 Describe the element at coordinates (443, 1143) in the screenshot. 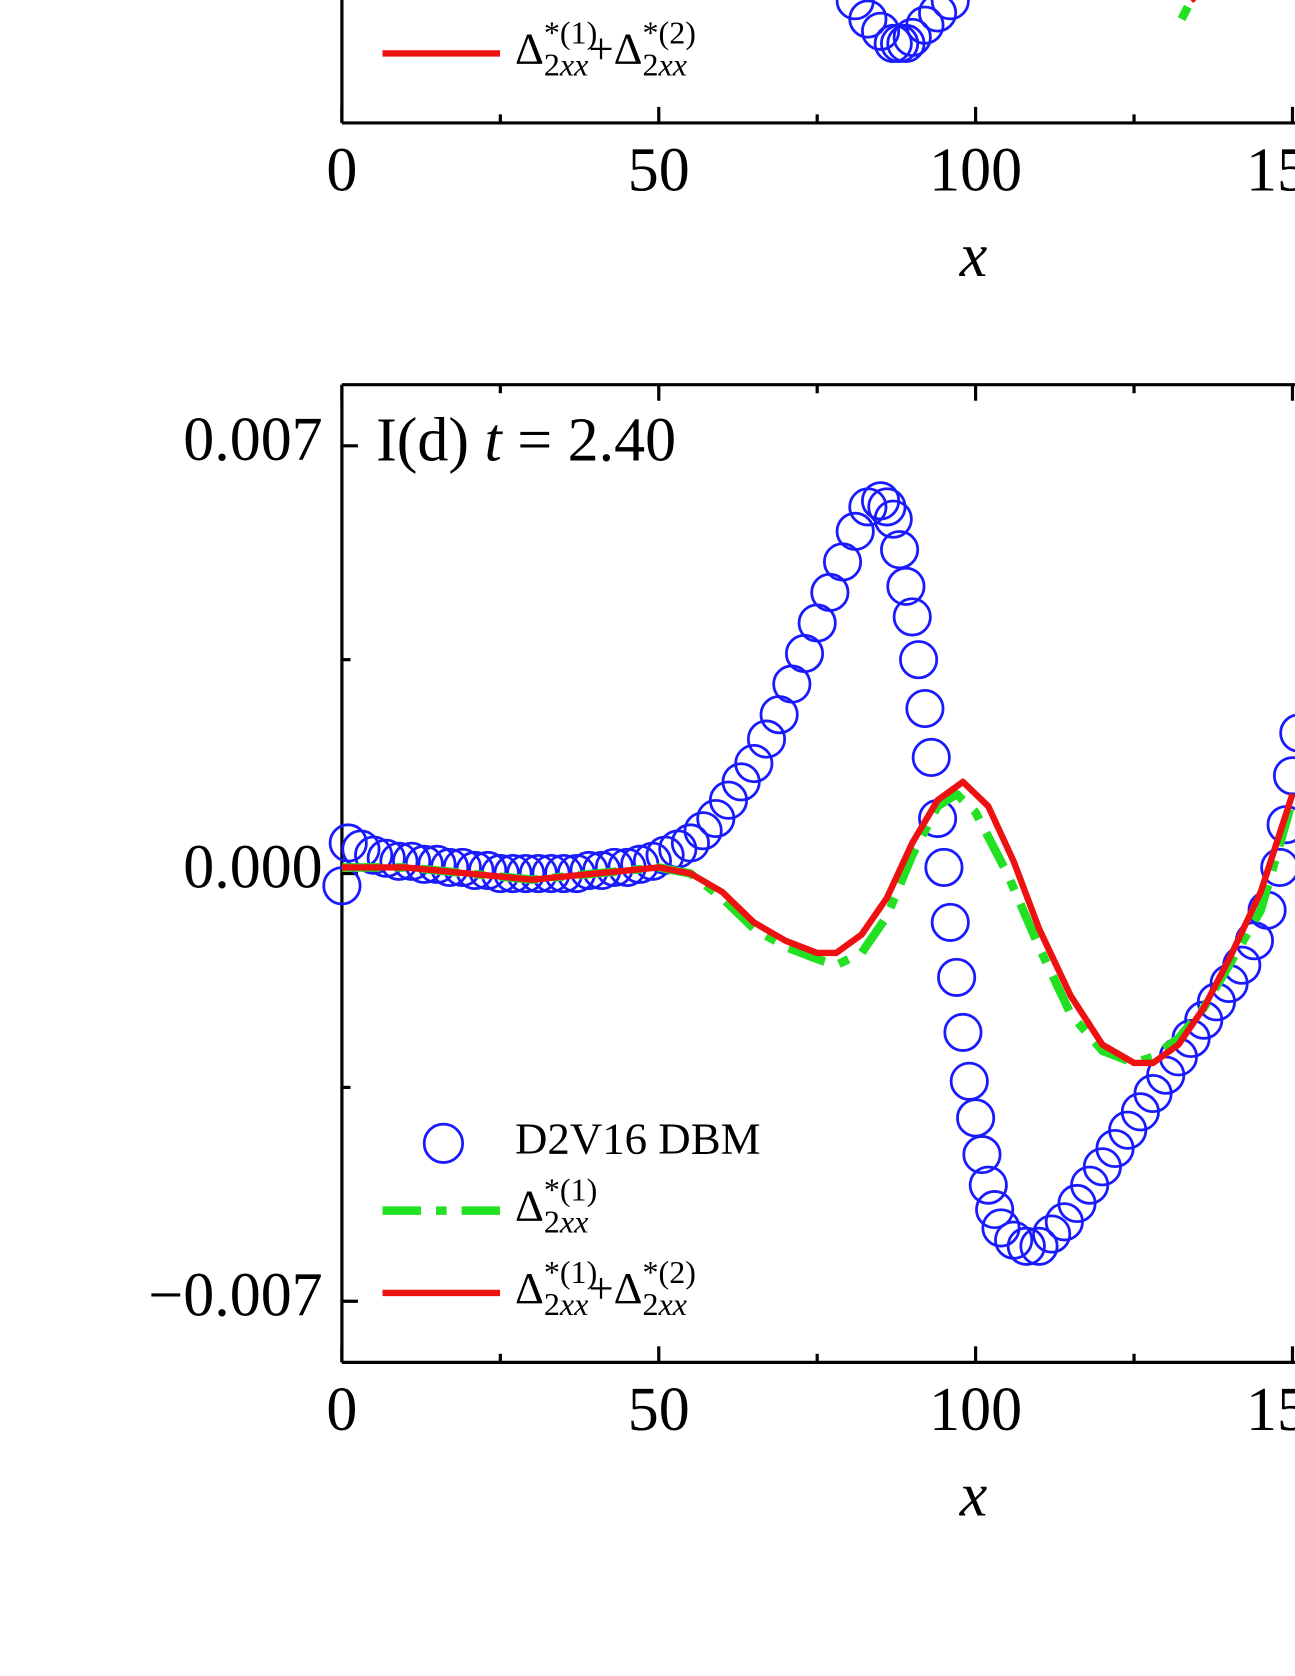

I see `legend-marker` at that location.